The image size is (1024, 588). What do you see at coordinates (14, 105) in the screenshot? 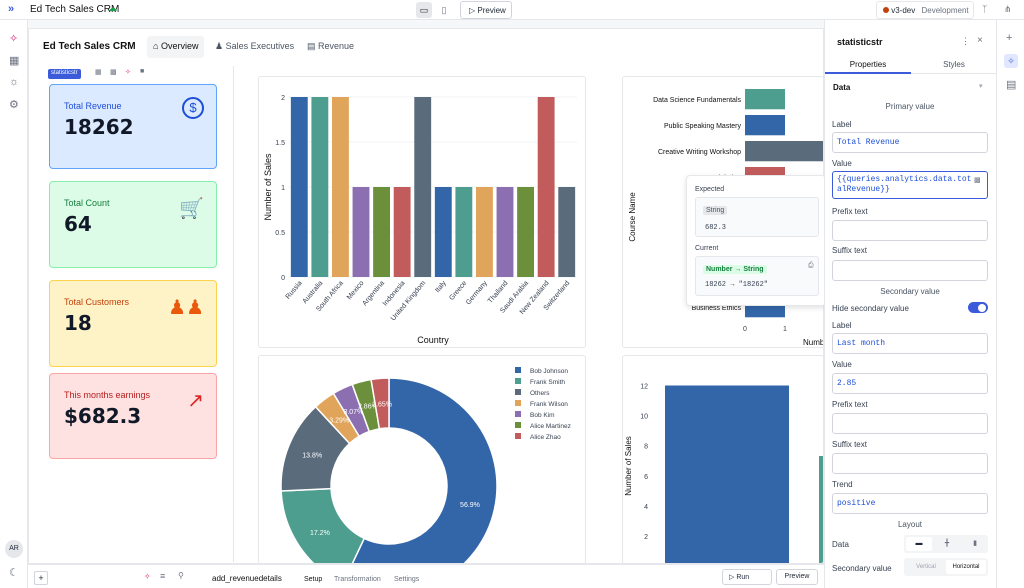
I see `settings-icon: ⚙` at bounding box center [14, 105].